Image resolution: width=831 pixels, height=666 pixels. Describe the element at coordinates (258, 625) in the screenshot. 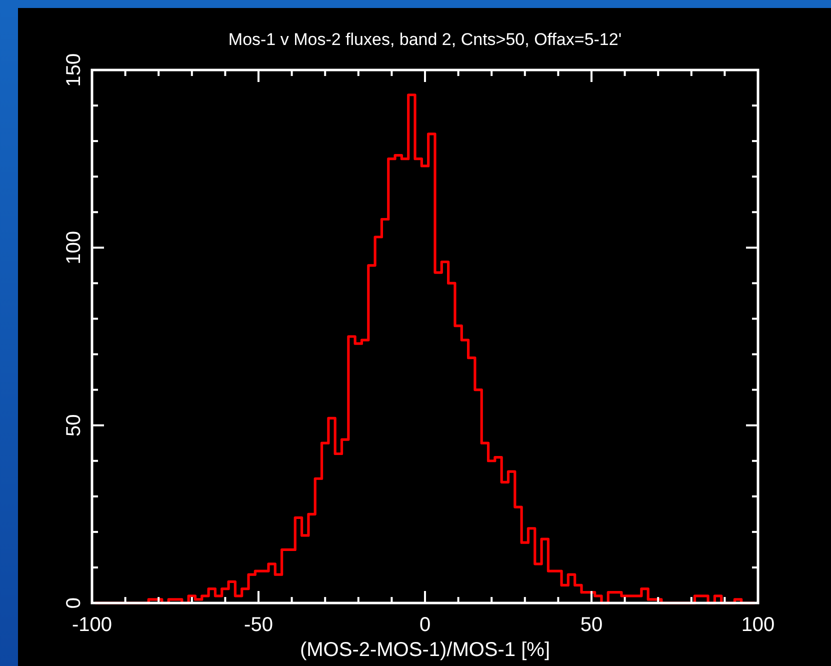

I see `x-tick-label: -50` at that location.